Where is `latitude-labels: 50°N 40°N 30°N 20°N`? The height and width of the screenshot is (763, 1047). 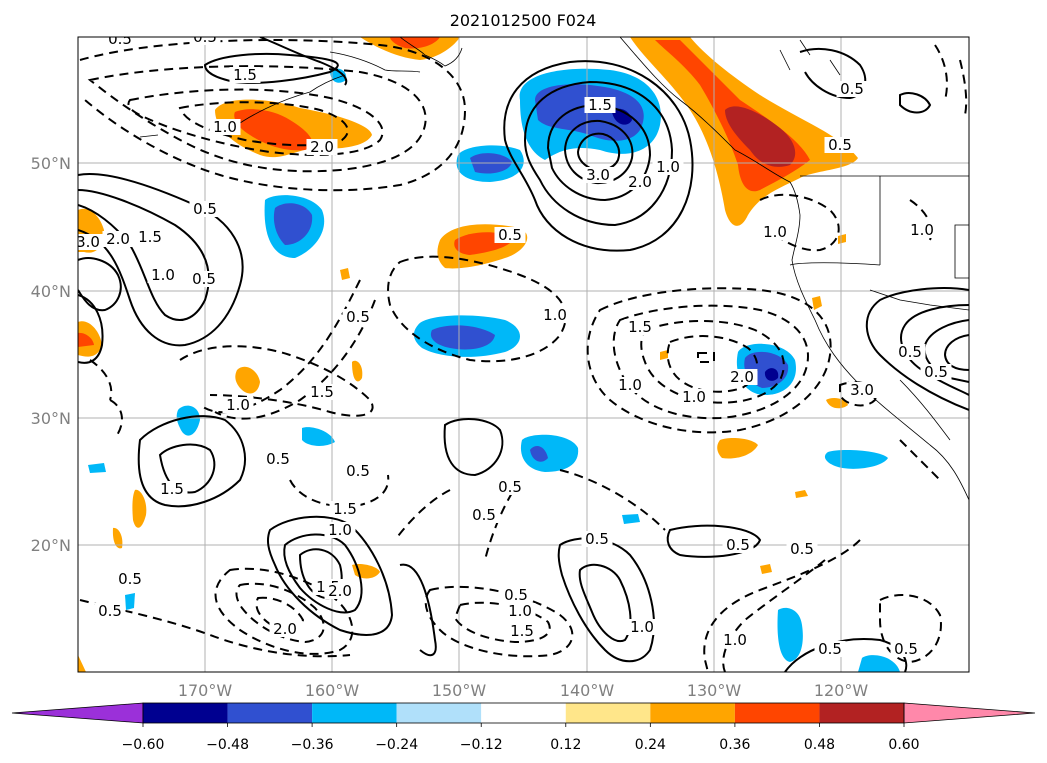 latitude-labels: 50°N 40°N 30°N 20°N is located at coordinates (51, 354).